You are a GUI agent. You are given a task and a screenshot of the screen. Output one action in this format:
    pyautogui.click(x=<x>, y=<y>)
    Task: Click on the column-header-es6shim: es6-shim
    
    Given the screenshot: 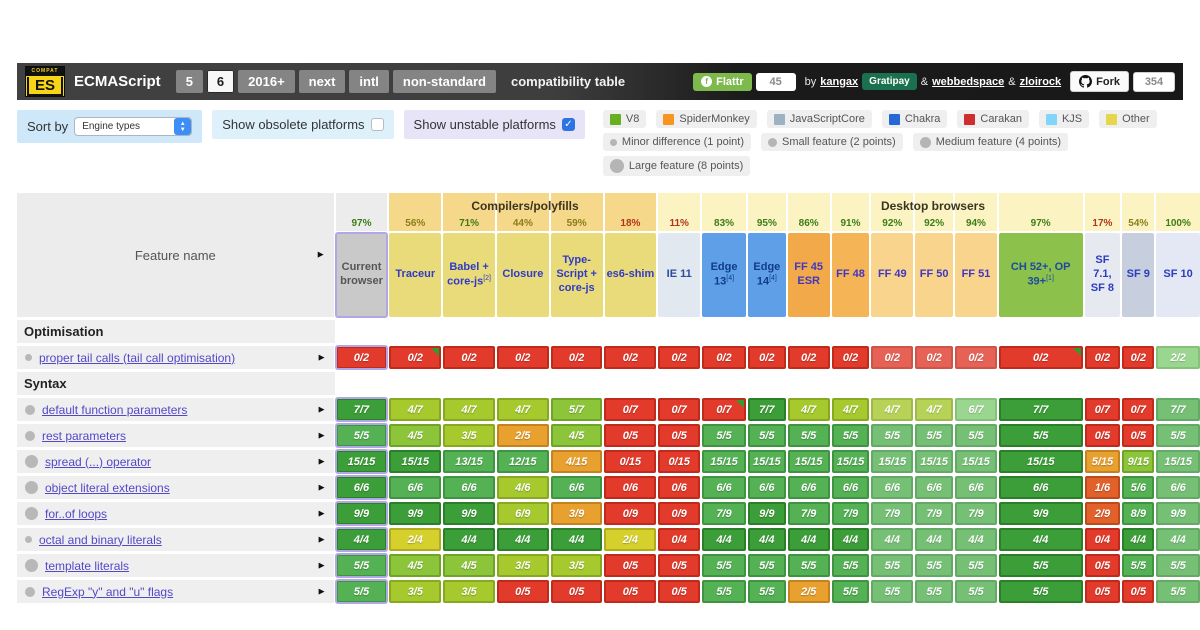 What is the action you would take?
    pyautogui.click(x=630, y=275)
    